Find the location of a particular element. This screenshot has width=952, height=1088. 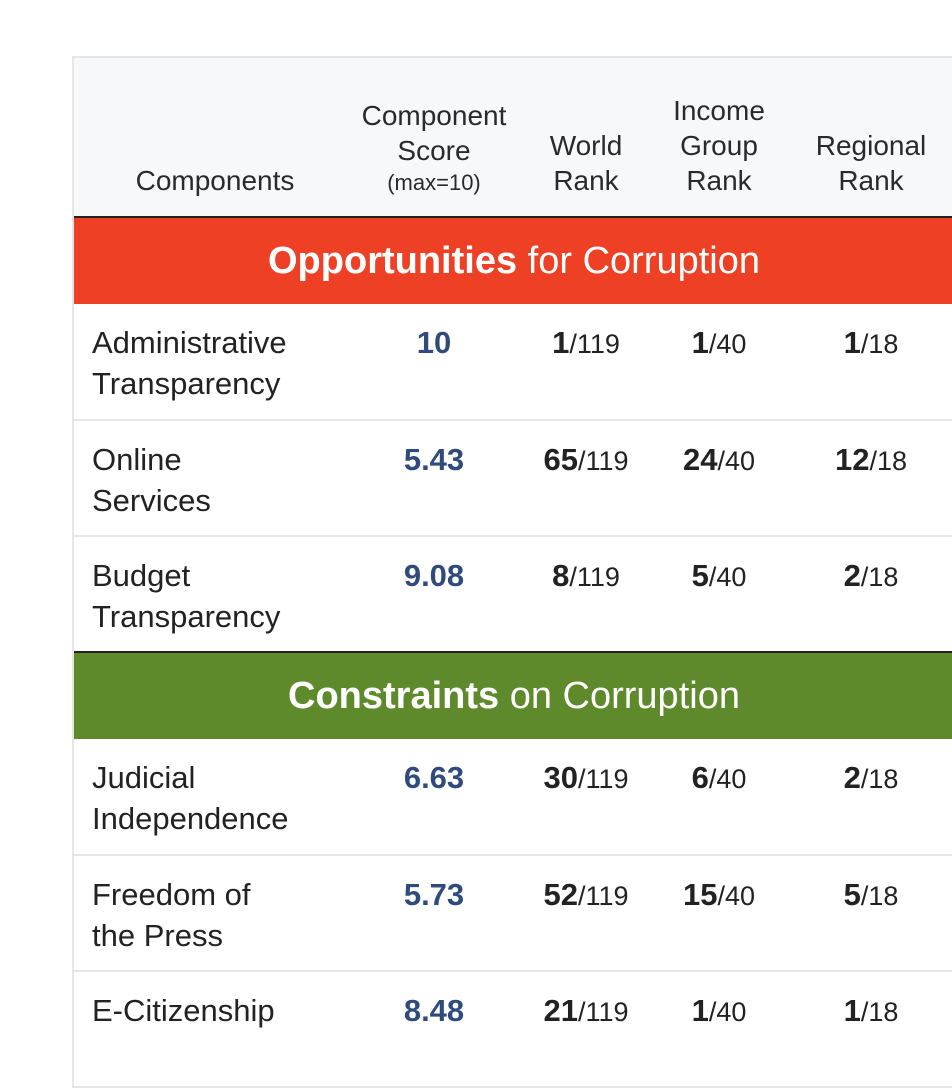

income-group-rank: 15/40 is located at coordinates (719, 913).